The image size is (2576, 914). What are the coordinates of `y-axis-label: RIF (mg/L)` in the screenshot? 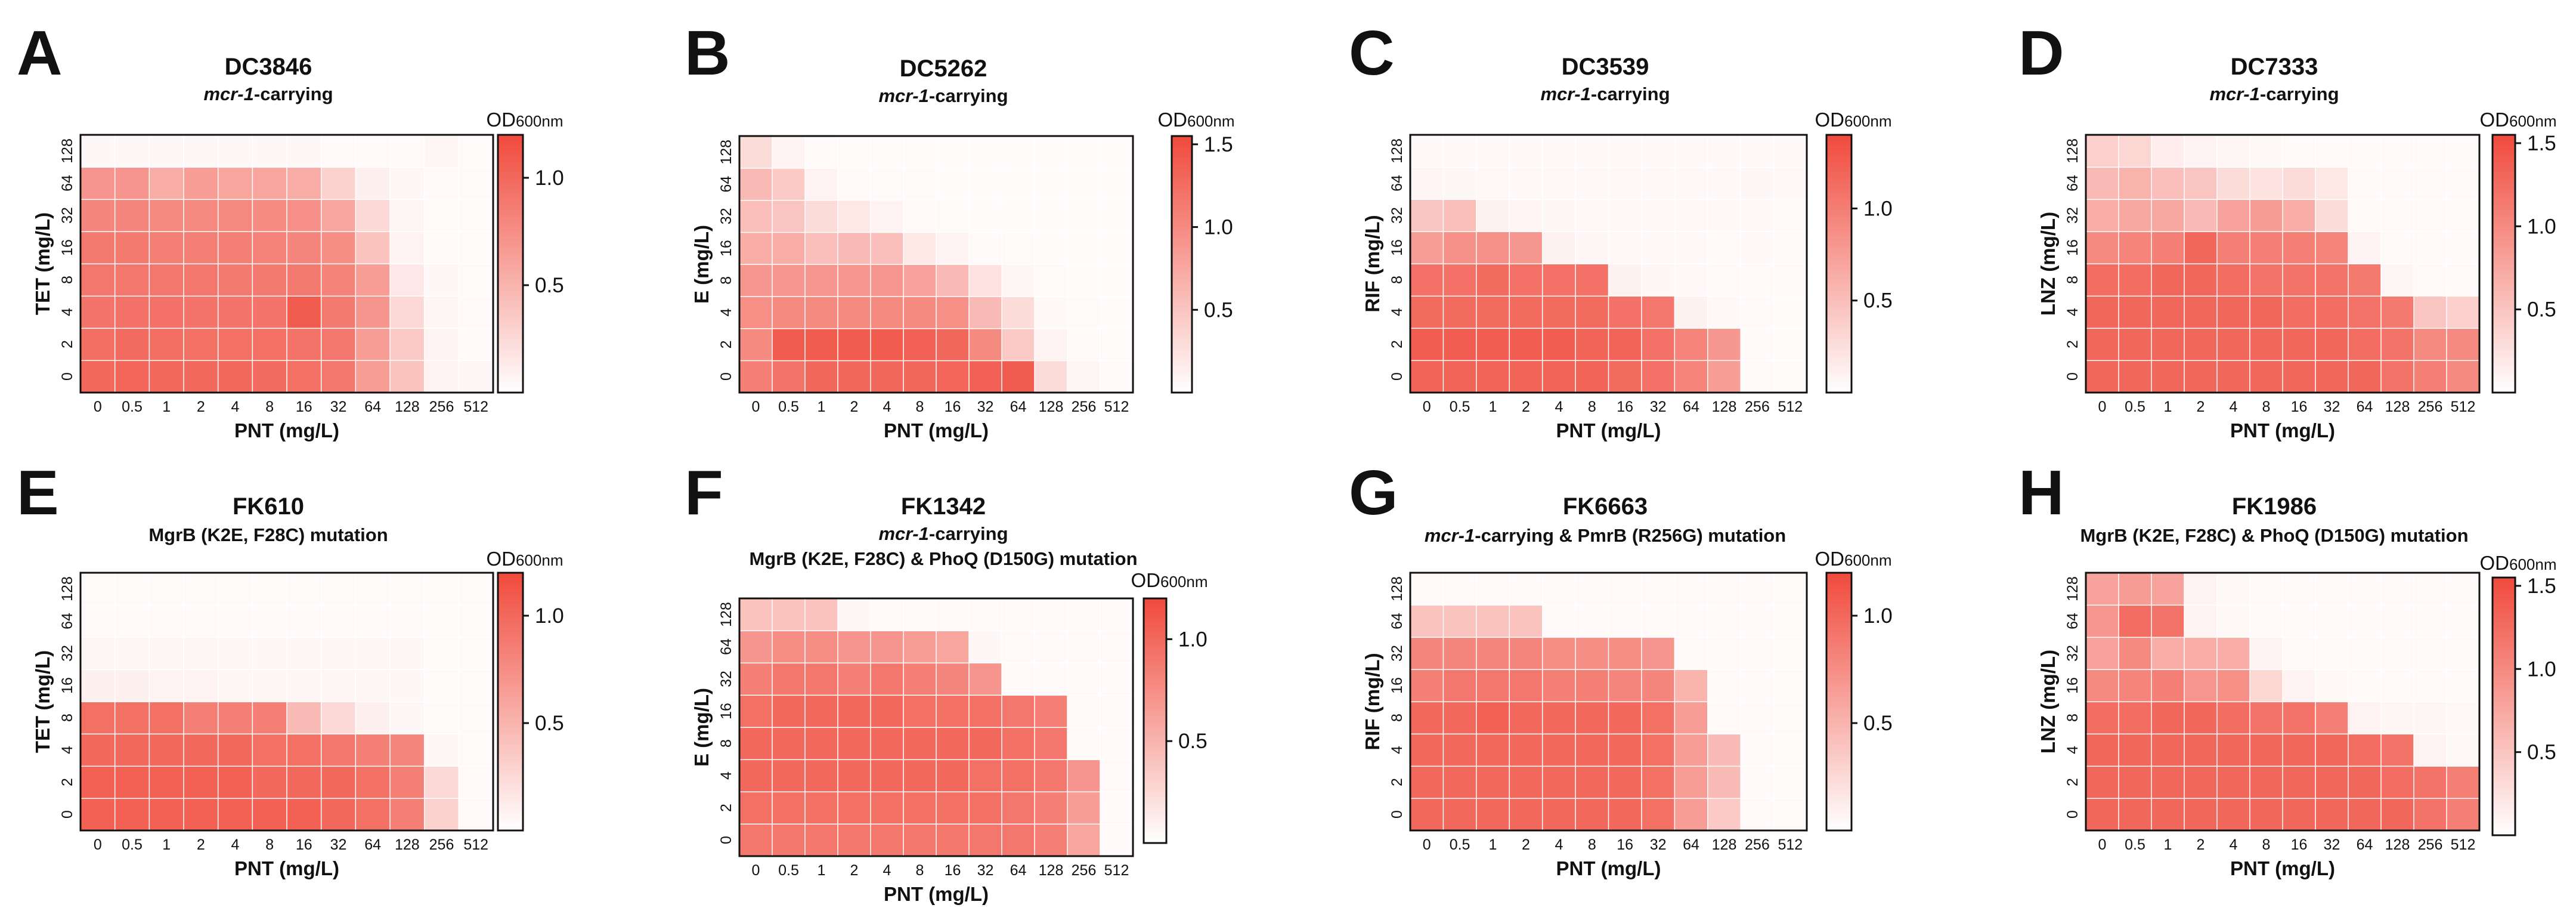 It's located at (1372, 702).